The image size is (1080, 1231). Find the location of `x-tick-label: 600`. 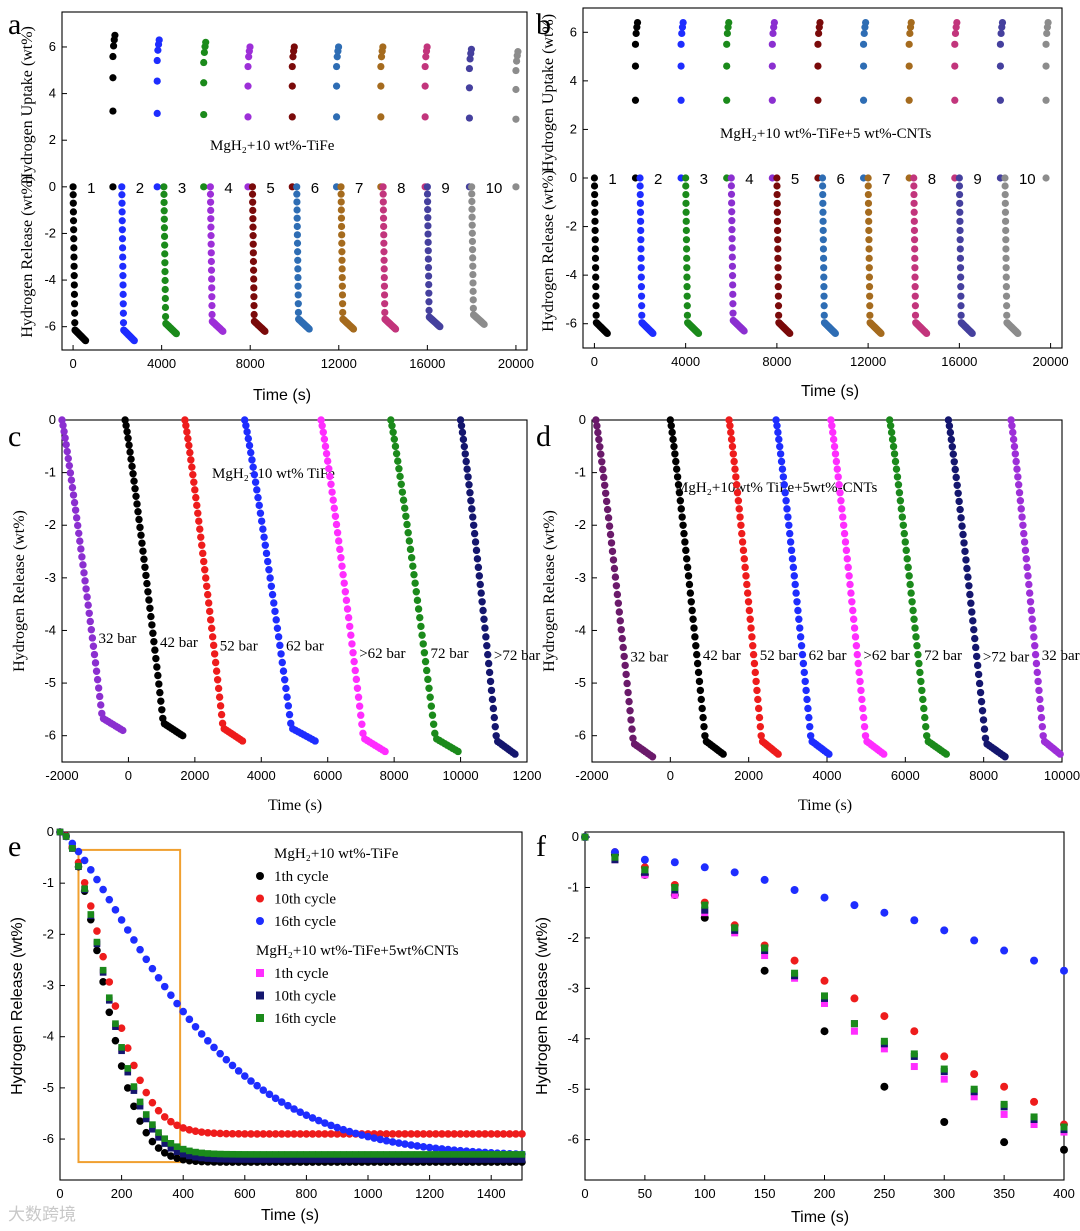

x-tick-label: 600 is located at coordinates (245, 1193).